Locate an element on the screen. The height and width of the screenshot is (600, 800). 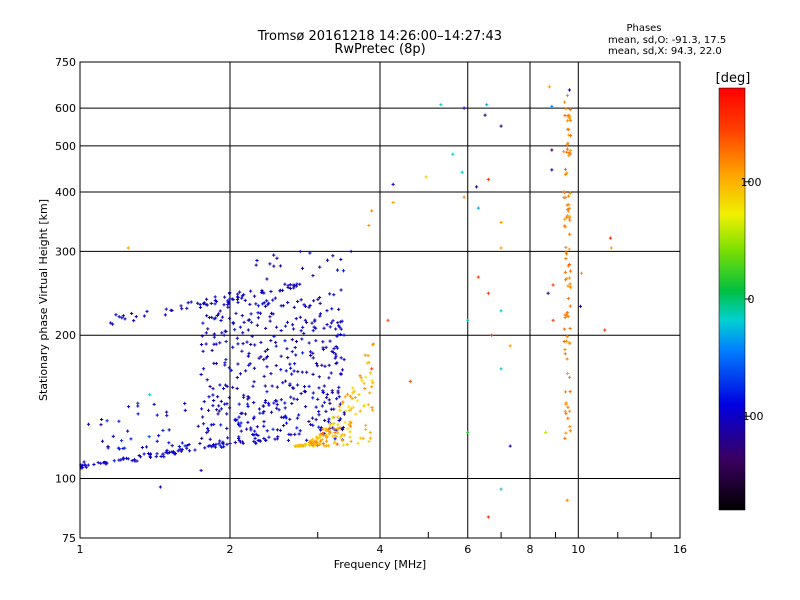
y-tick-label: 500 is located at coordinates (65, 146).